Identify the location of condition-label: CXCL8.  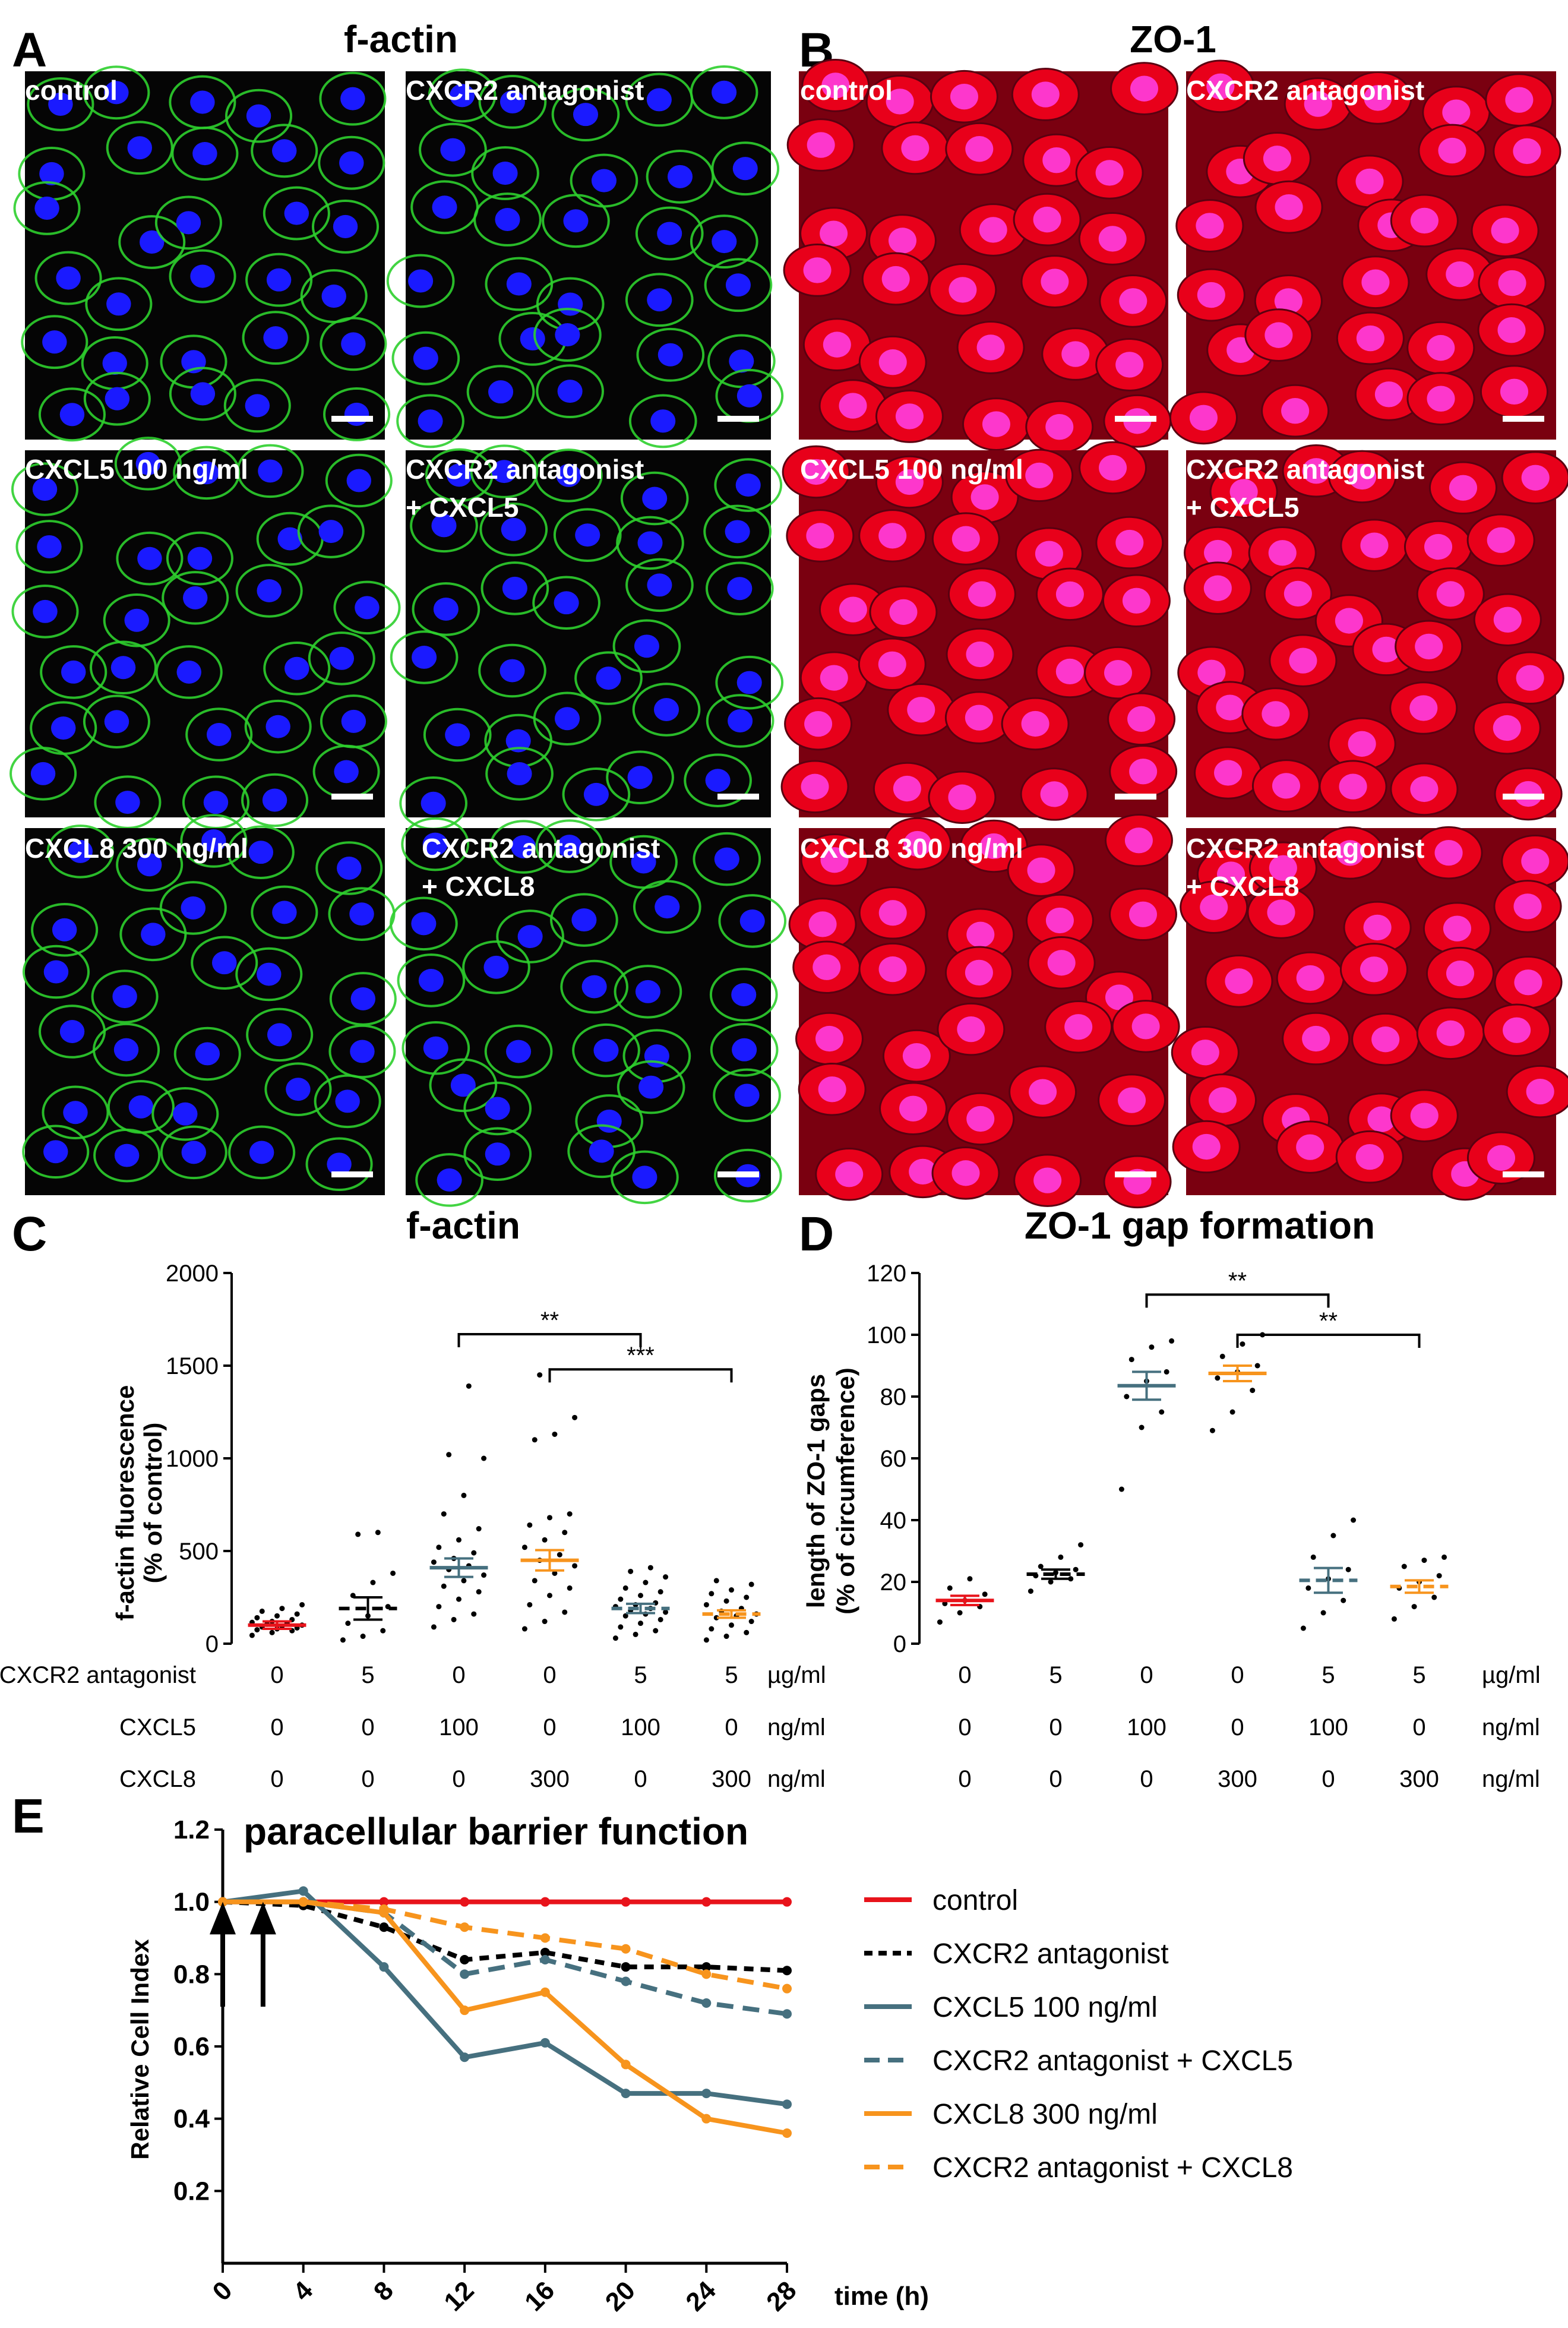
(158, 1779).